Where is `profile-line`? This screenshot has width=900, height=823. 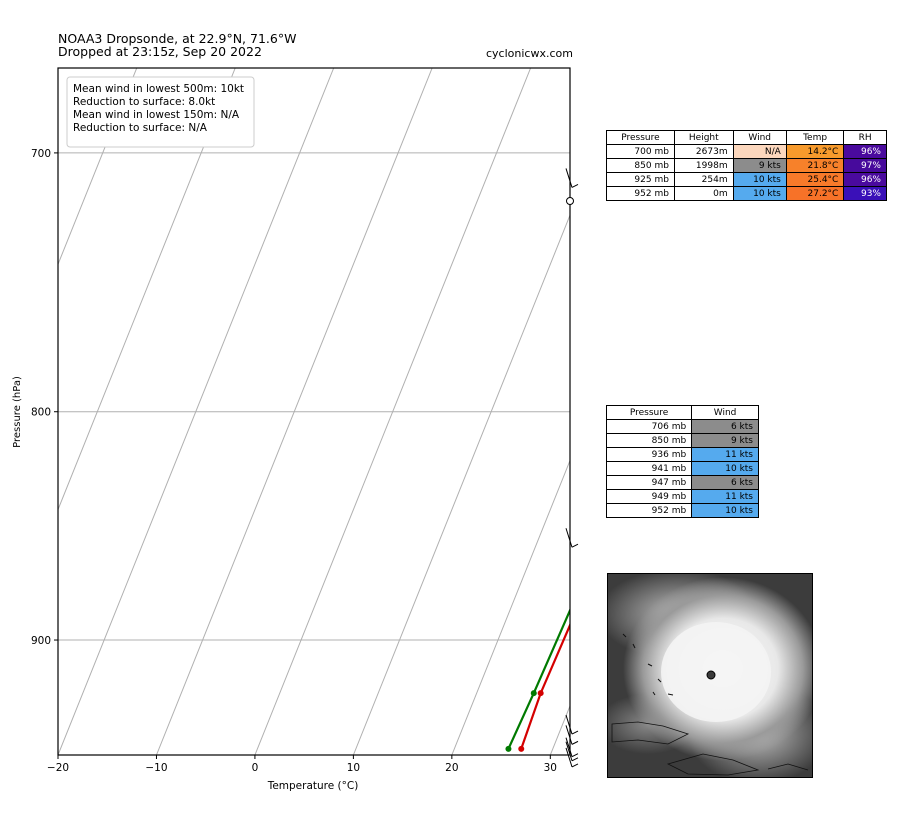
profile-line is located at coordinates (538, 678).